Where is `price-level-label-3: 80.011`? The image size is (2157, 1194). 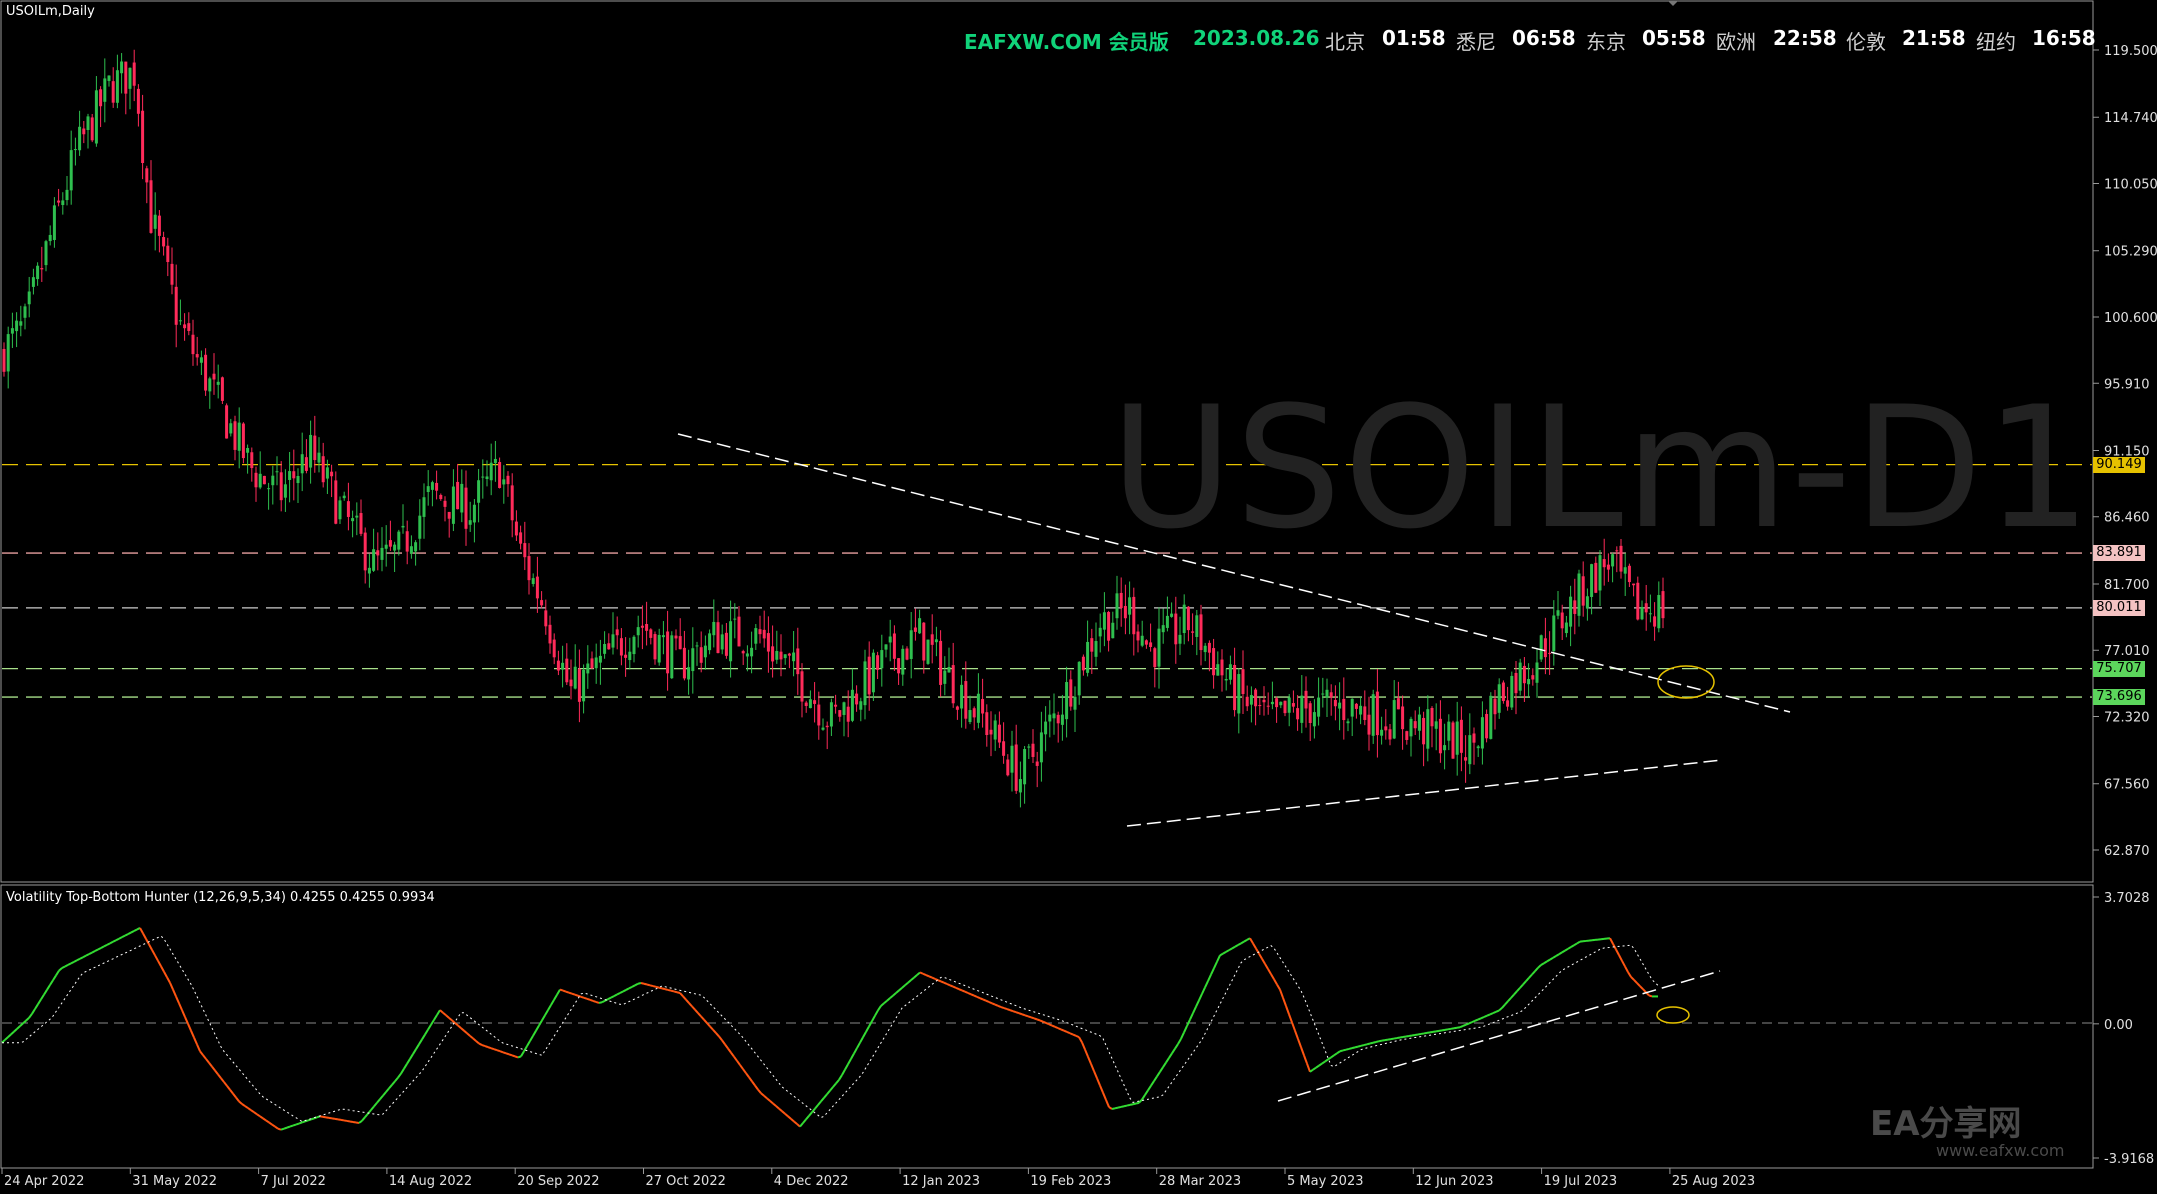 price-level-label-3: 80.011 is located at coordinates (2119, 607).